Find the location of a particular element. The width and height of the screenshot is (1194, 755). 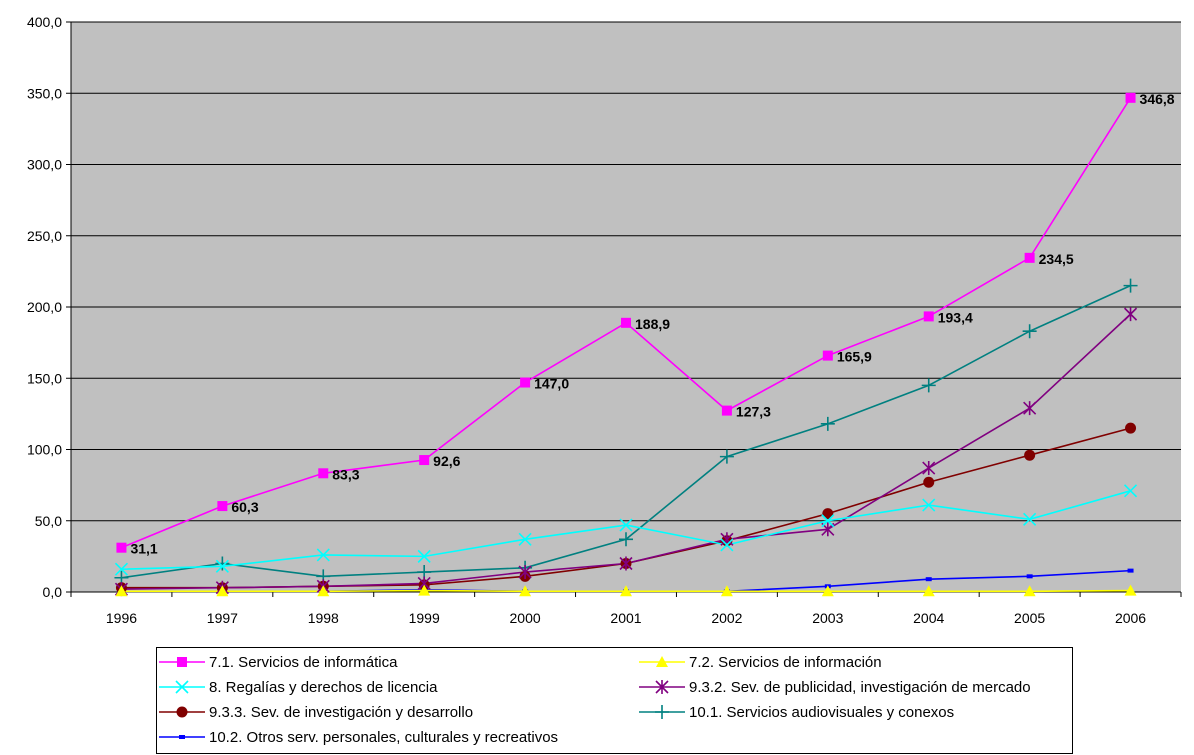

y-tick-label: 200,0 is located at coordinates (44, 307).